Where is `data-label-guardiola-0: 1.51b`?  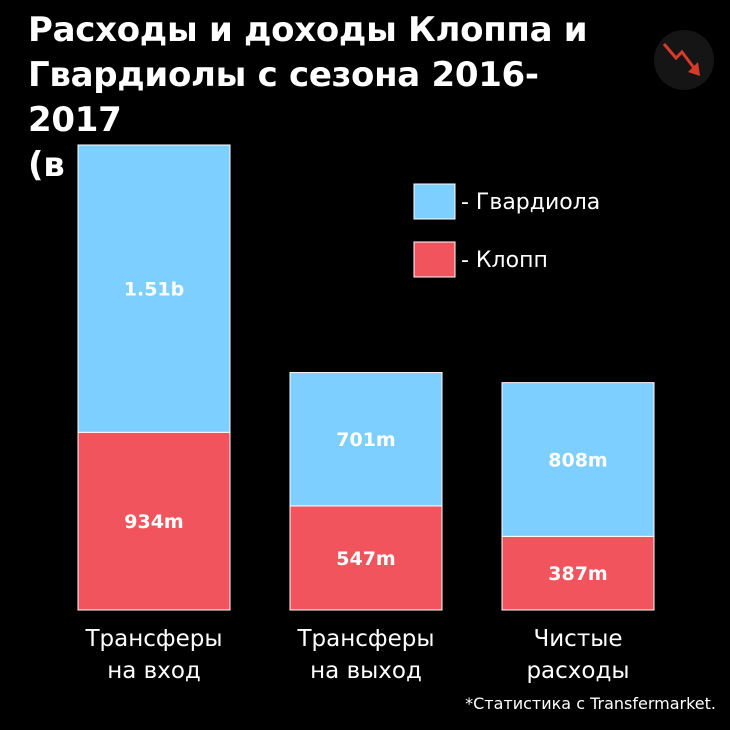 data-label-guardiola-0: 1.51b is located at coordinates (154, 290).